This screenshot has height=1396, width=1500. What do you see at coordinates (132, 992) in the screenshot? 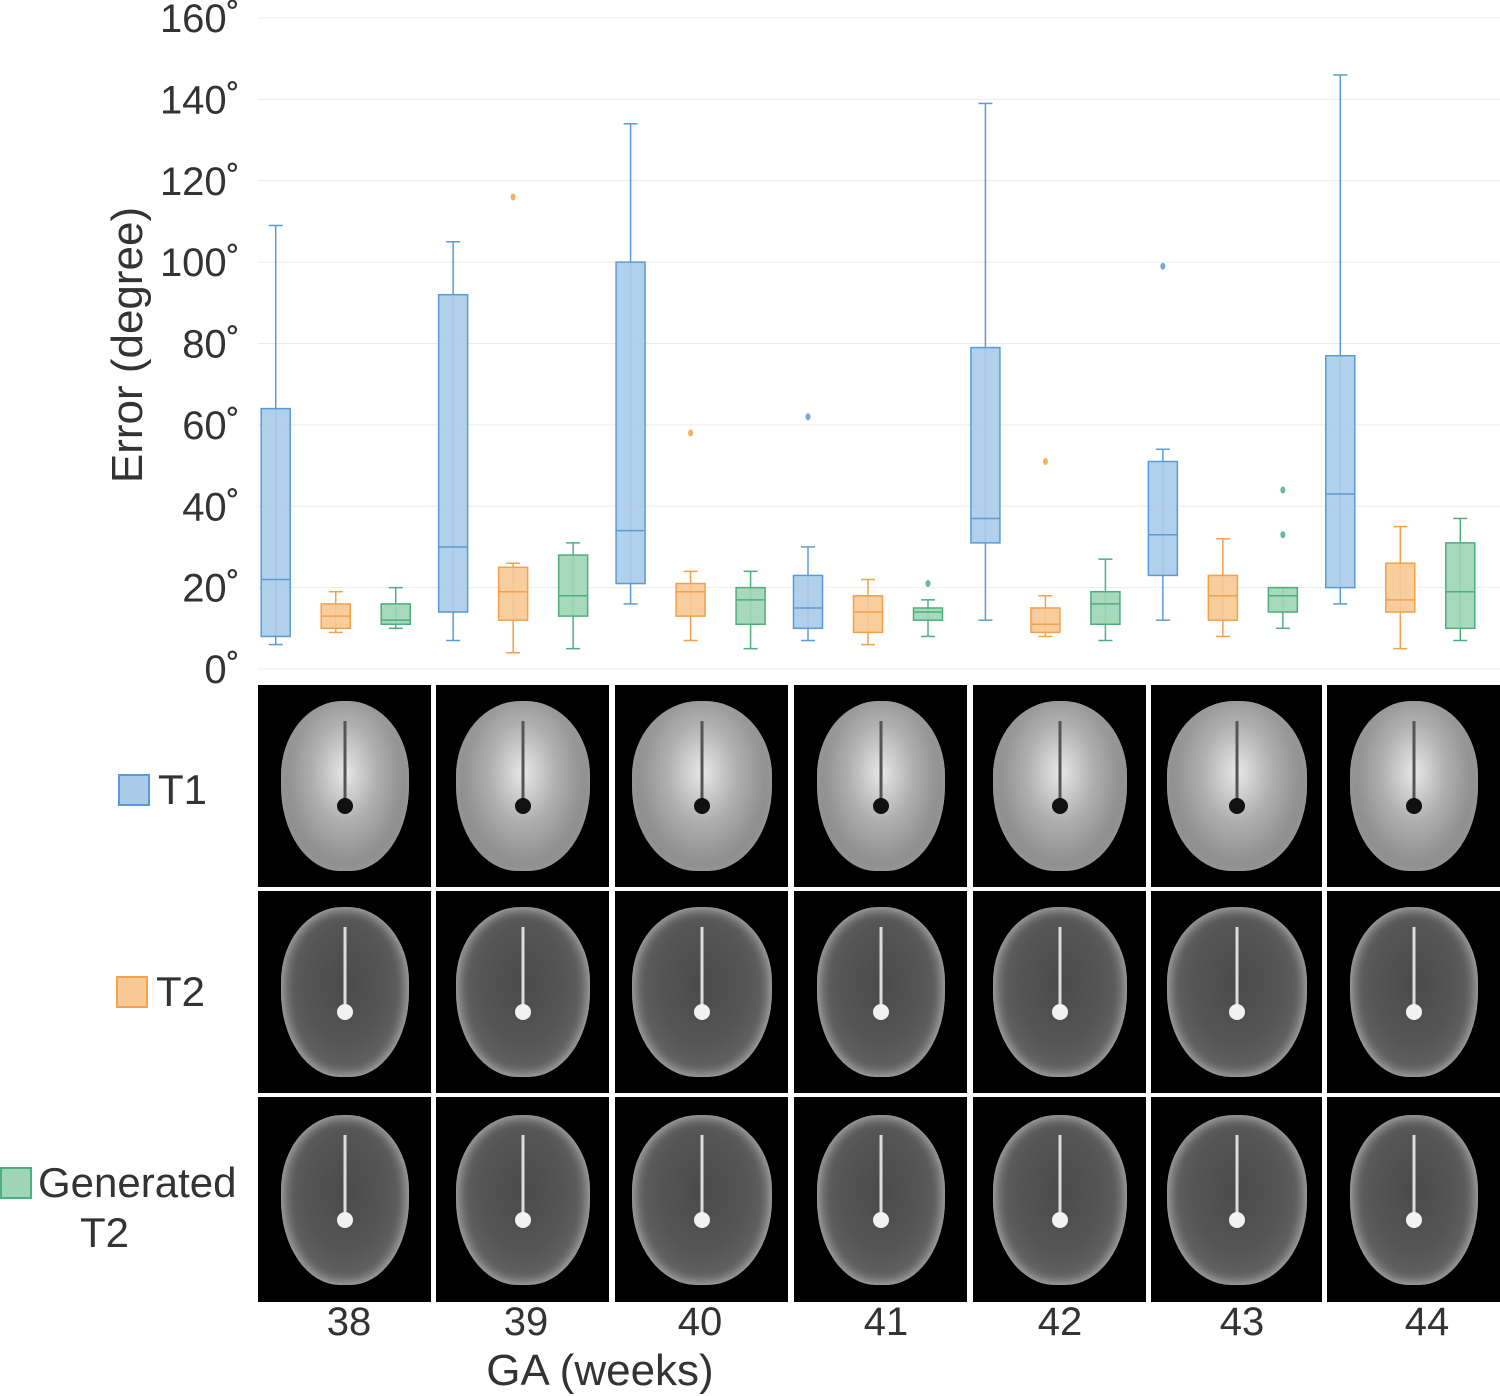
I see `legend-t2-swatch` at bounding box center [132, 992].